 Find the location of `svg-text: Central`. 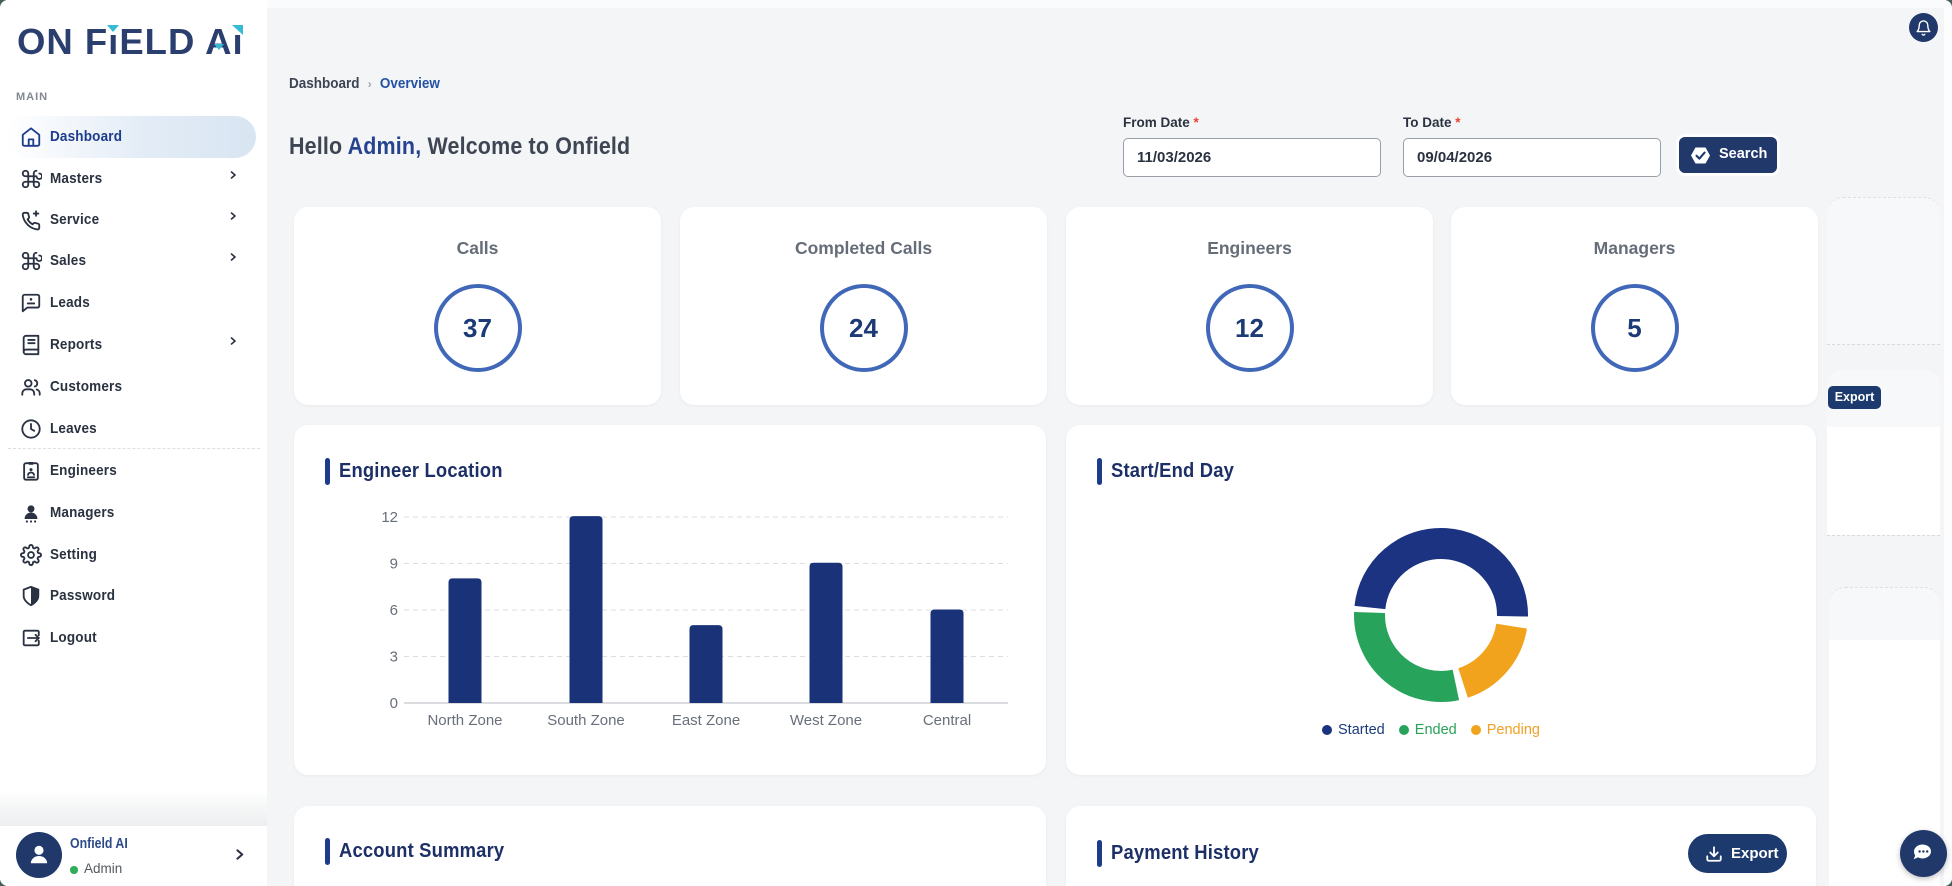

svg-text: Central is located at coordinates (947, 720).